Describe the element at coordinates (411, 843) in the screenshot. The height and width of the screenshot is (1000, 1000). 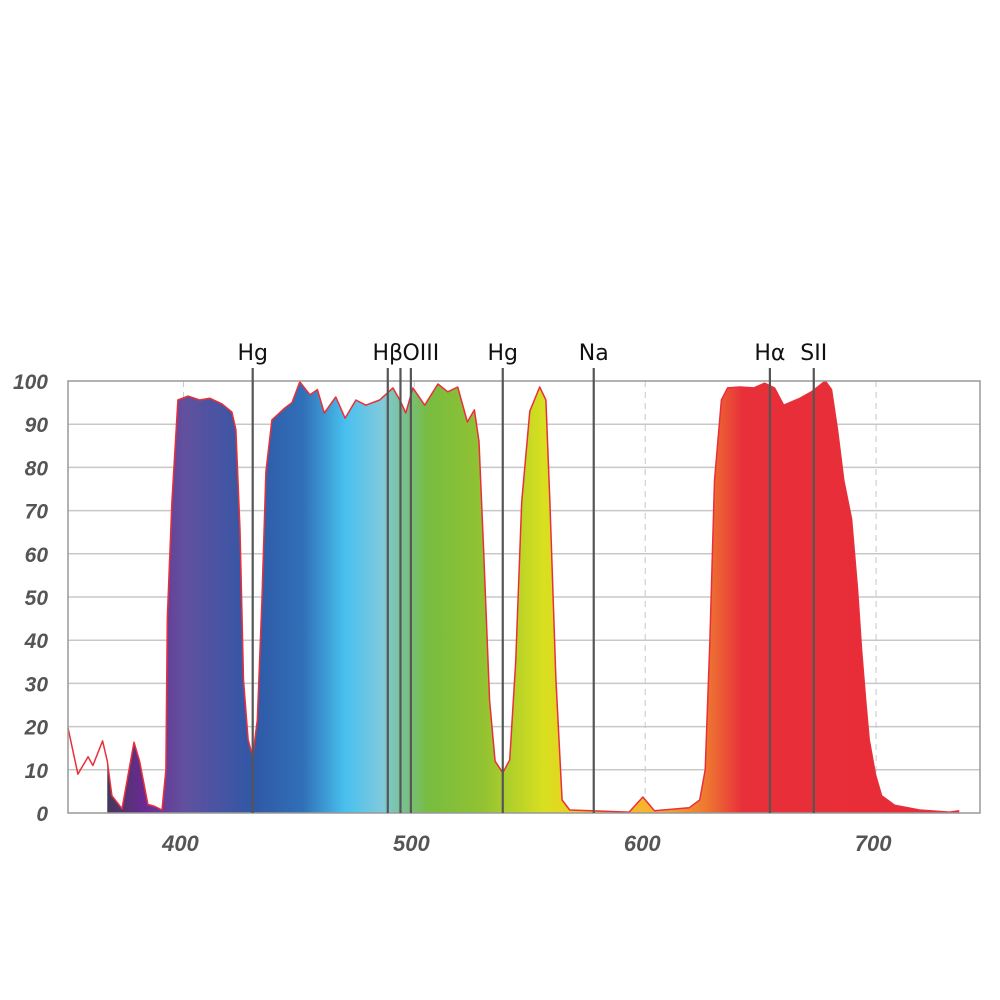
I see `x-tick-label-500: 500` at that location.